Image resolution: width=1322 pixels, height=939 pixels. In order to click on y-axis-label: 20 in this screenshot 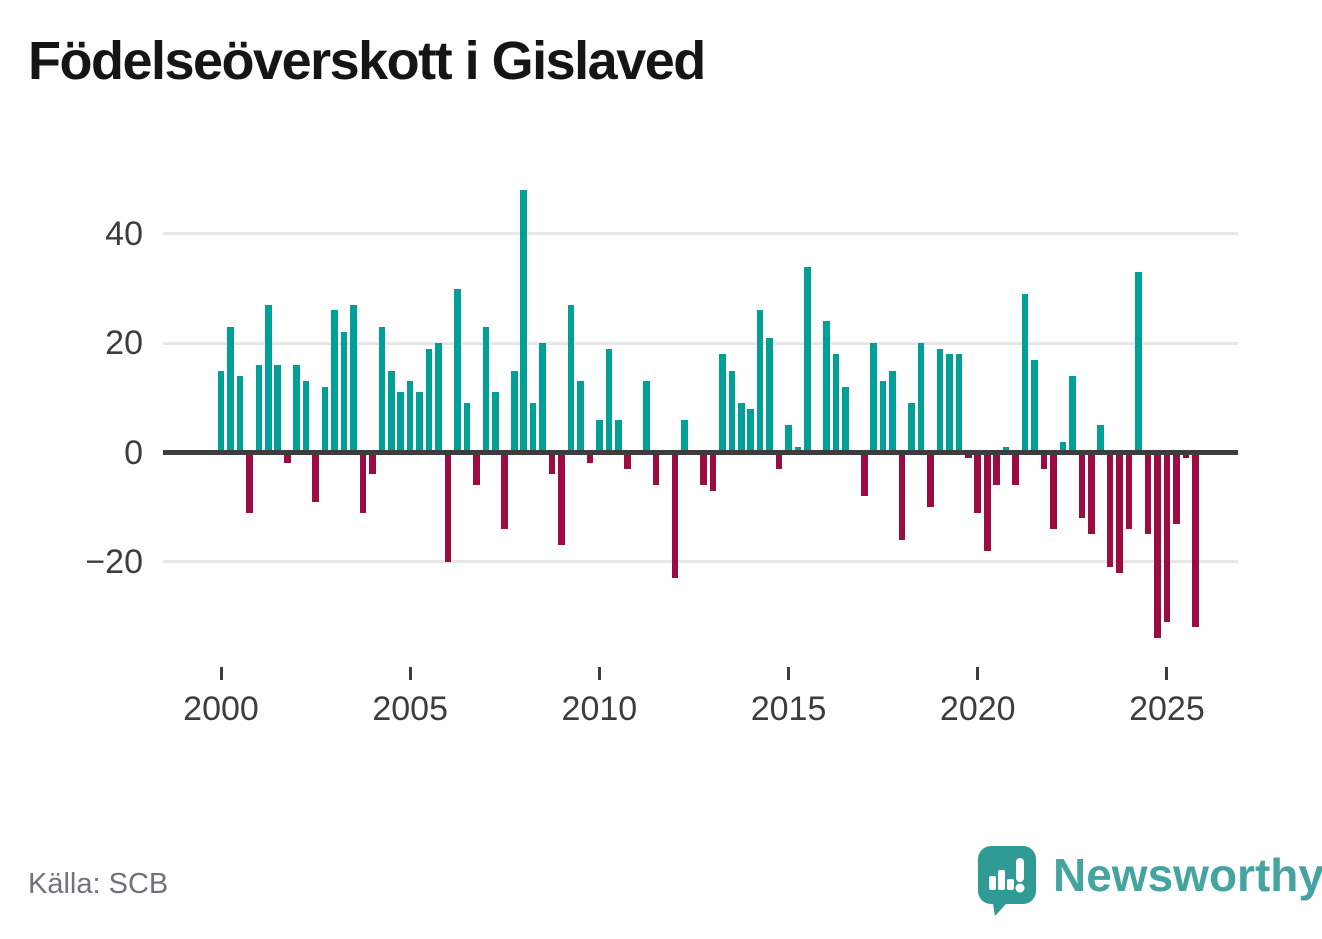, I will do `click(124, 343)`.